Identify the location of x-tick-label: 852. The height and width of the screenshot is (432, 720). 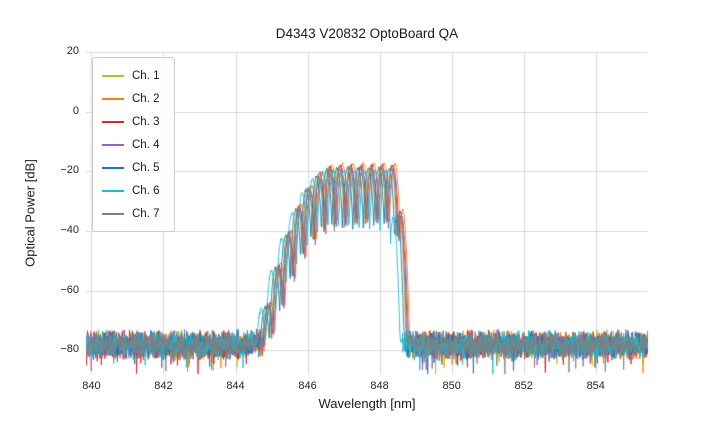
(523, 386).